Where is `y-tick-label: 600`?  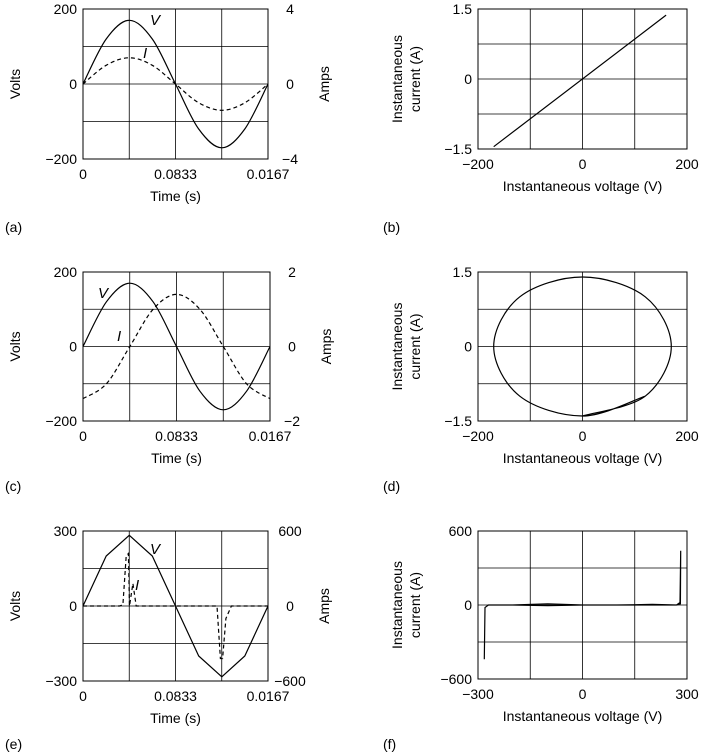
y-tick-label: 600 is located at coordinates (461, 531).